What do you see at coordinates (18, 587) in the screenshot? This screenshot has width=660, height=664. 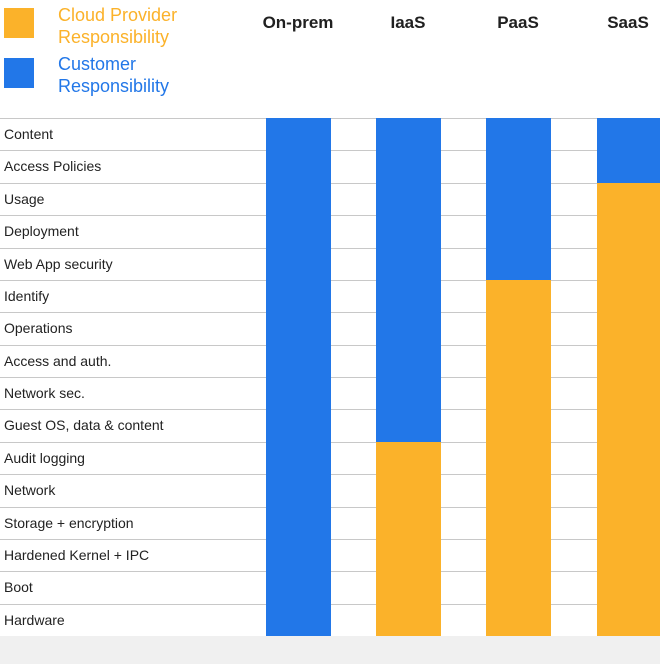 I see `row-label-boot: Boot` at bounding box center [18, 587].